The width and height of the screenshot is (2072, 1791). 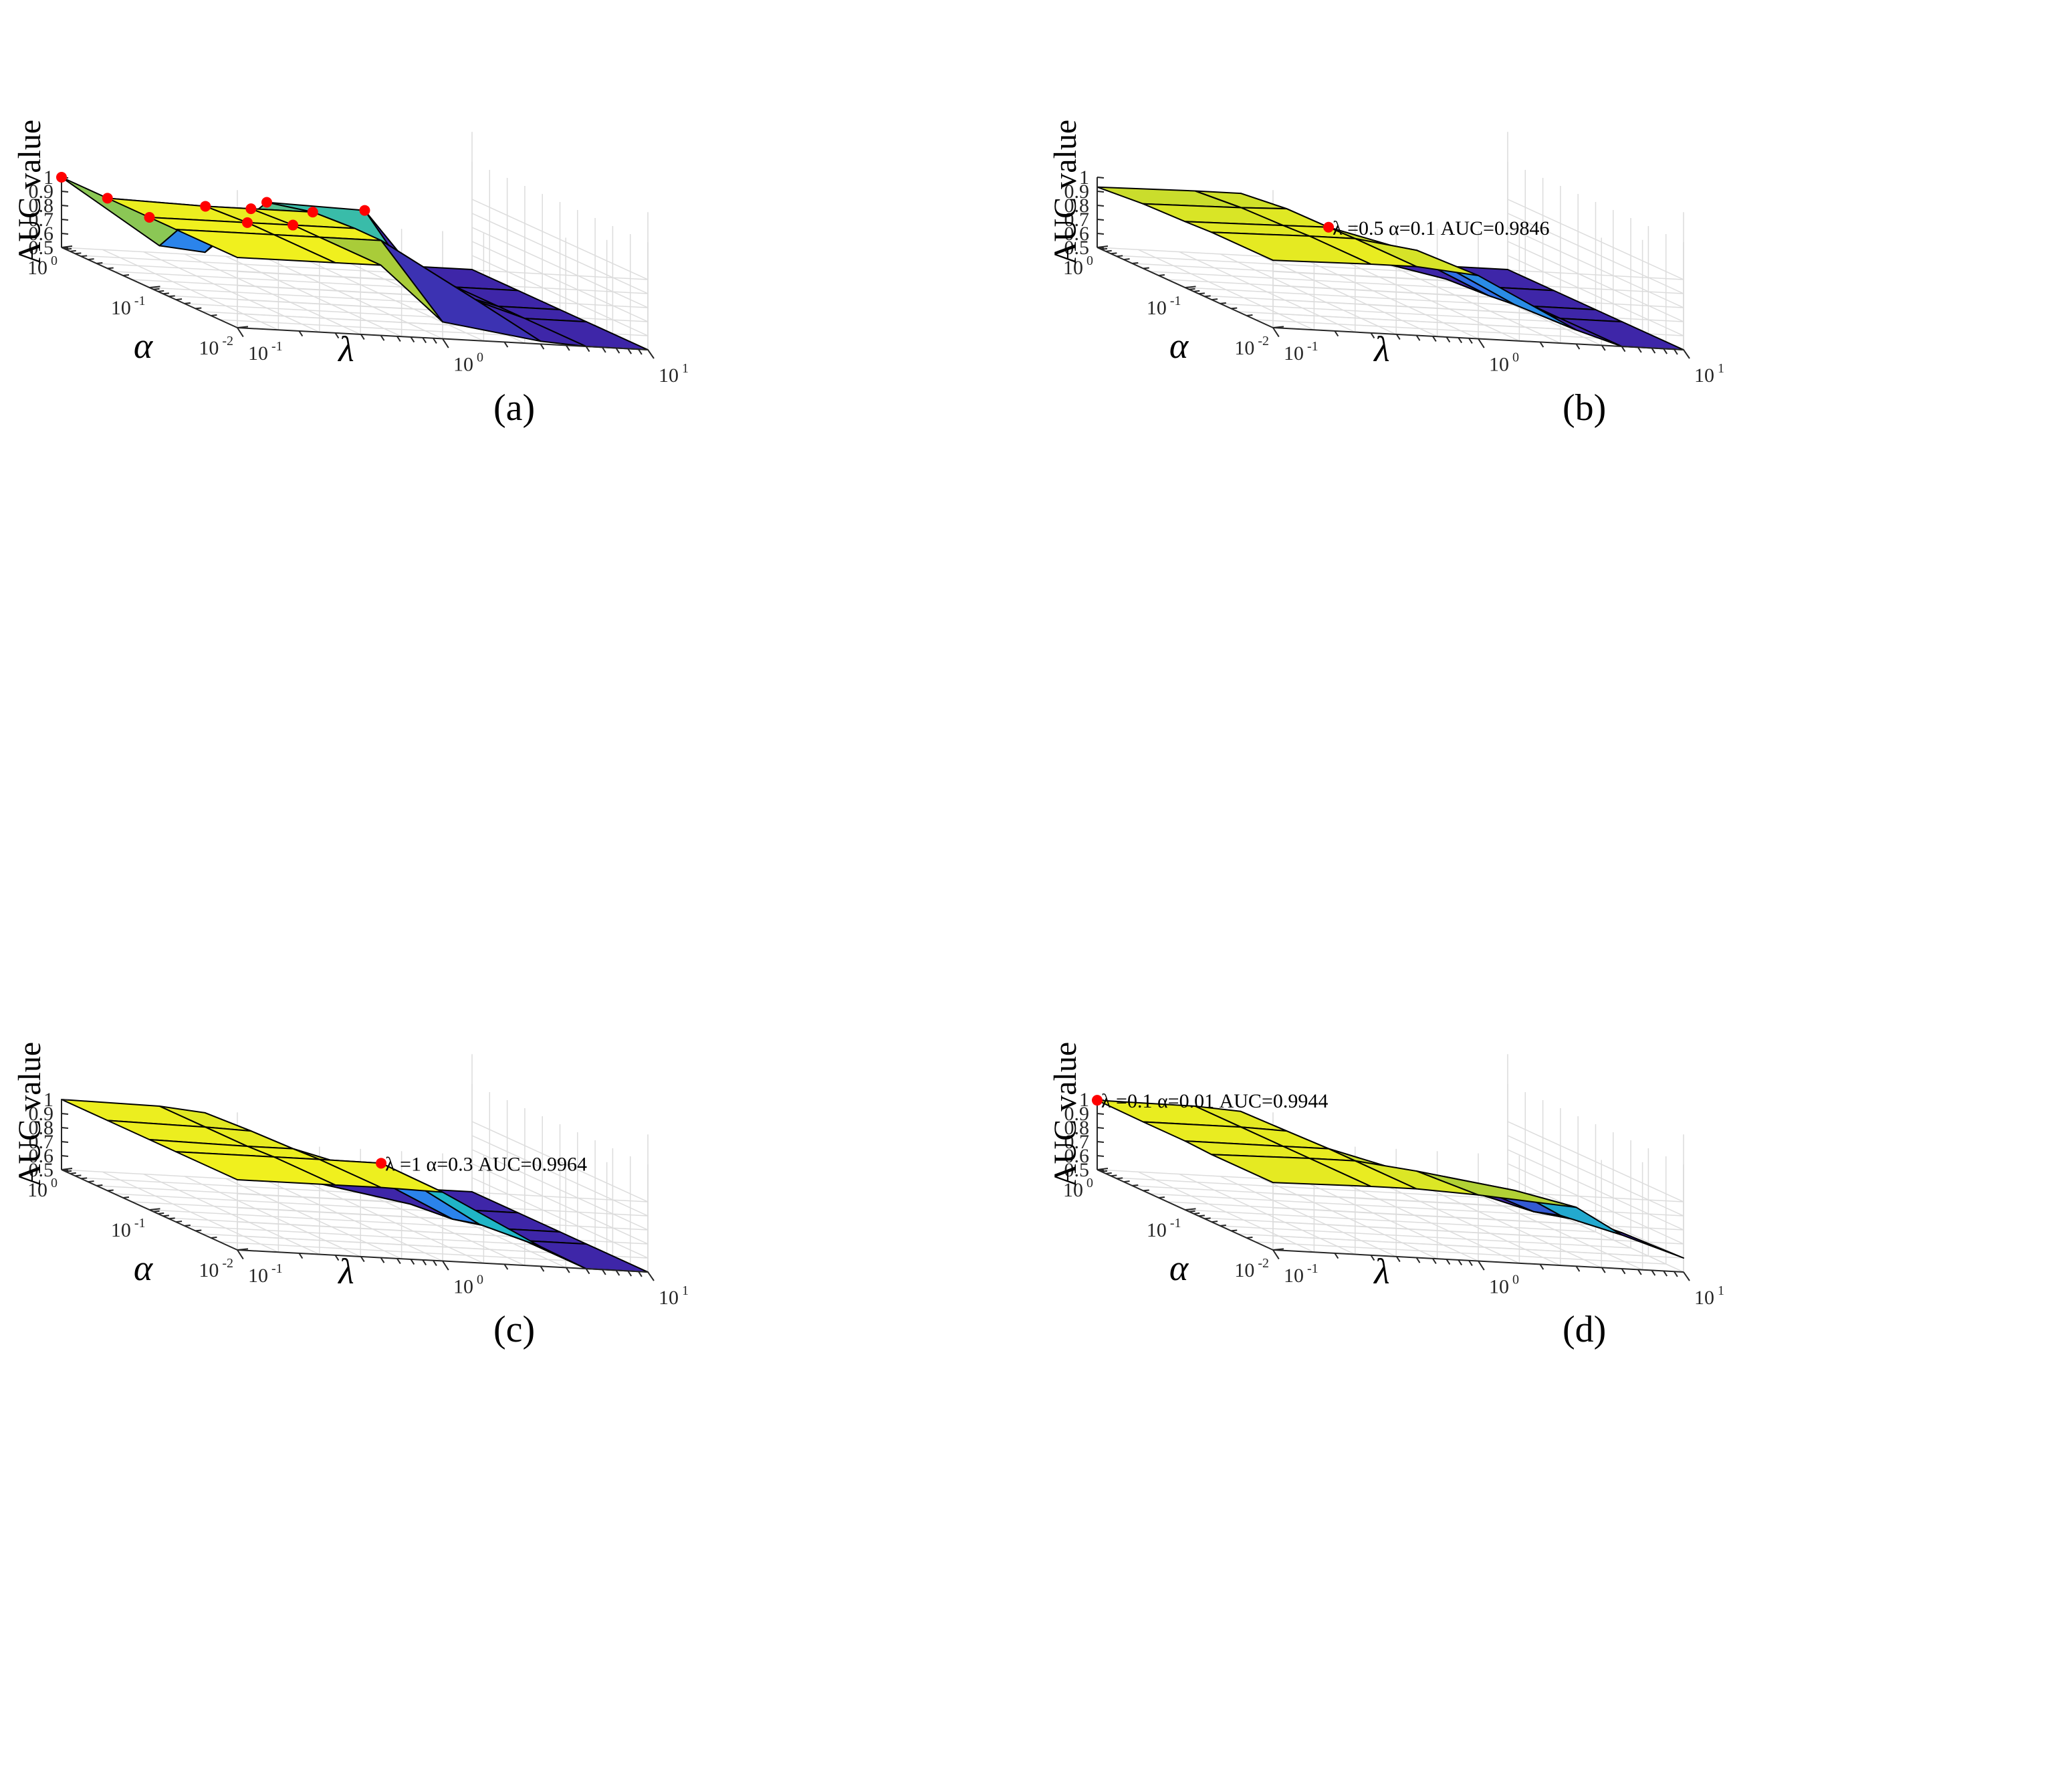 I want to click on lambda-tick-label: 10 -1, so click(x=1301, y=352).